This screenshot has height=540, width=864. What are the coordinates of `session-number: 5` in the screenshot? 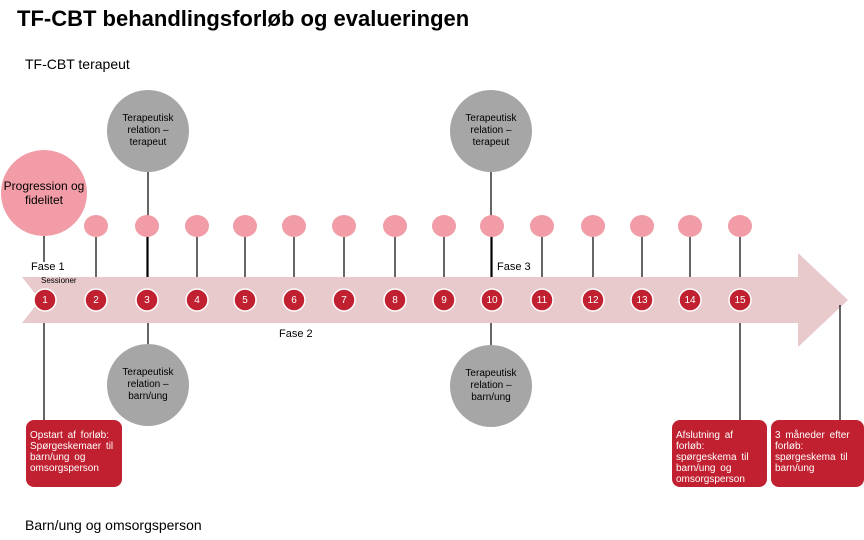 It's located at (245, 300).